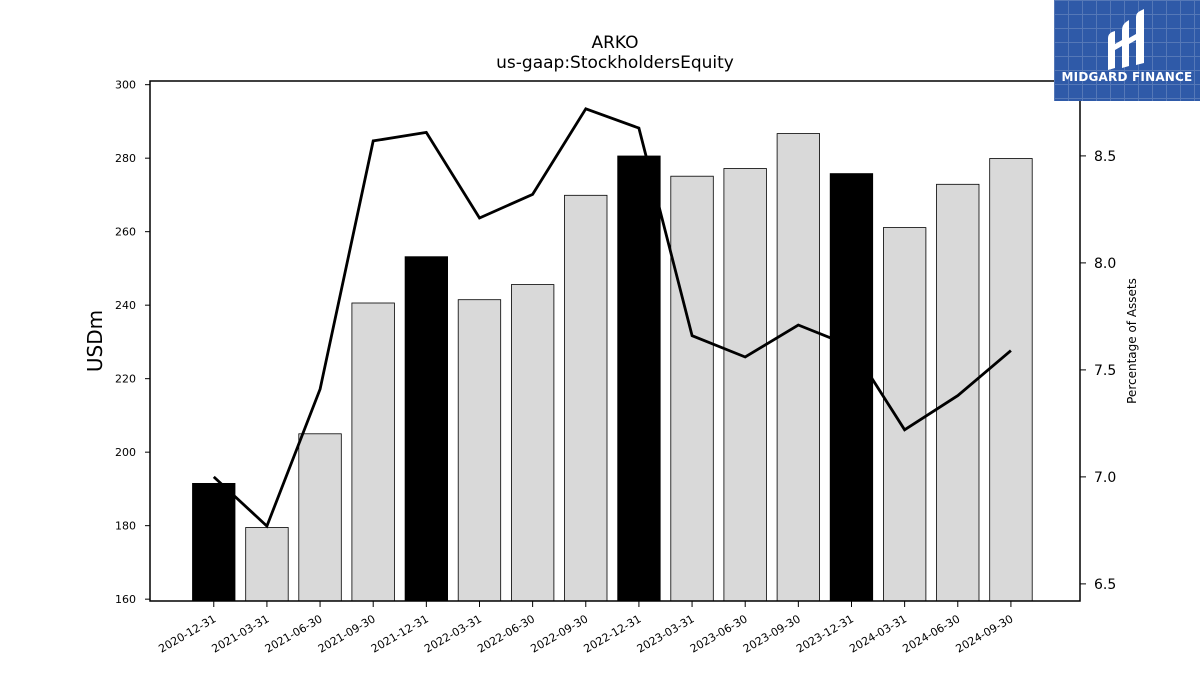 The height and width of the screenshot is (675, 1200). What do you see at coordinates (559, 633) in the screenshot?
I see `x-tick-label: 2022-09-30` at bounding box center [559, 633].